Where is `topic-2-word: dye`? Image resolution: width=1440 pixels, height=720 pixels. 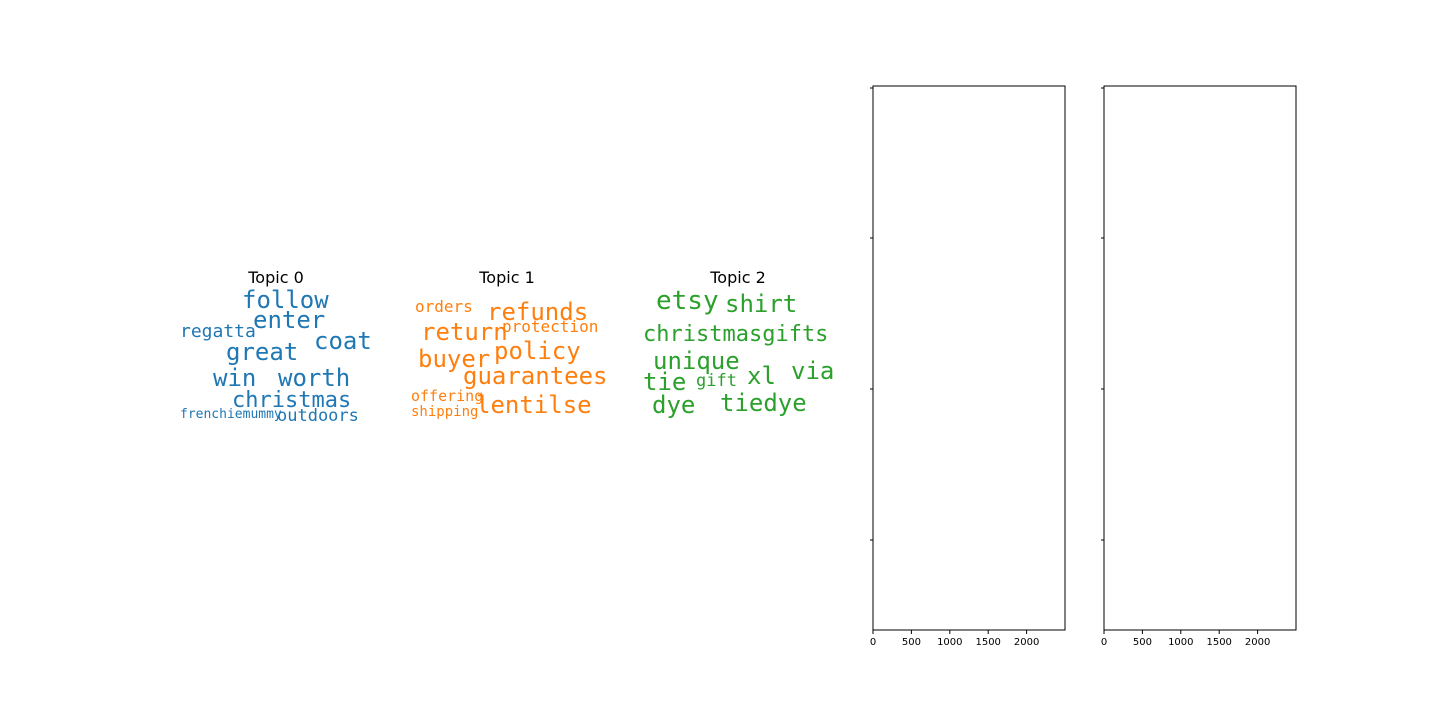 topic-2-word: dye is located at coordinates (674, 405).